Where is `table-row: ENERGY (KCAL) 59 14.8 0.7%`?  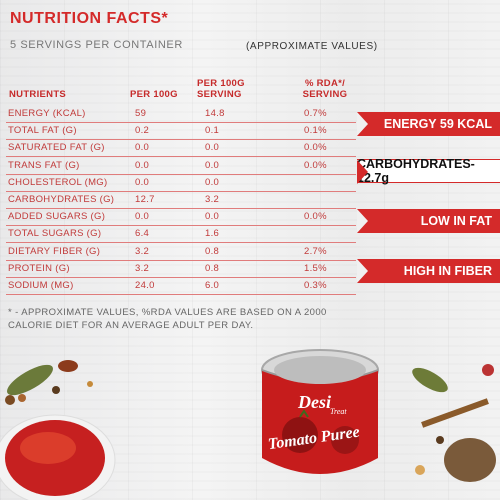 table-row: ENERGY (KCAL) 59 14.8 0.7% is located at coordinates (181, 114).